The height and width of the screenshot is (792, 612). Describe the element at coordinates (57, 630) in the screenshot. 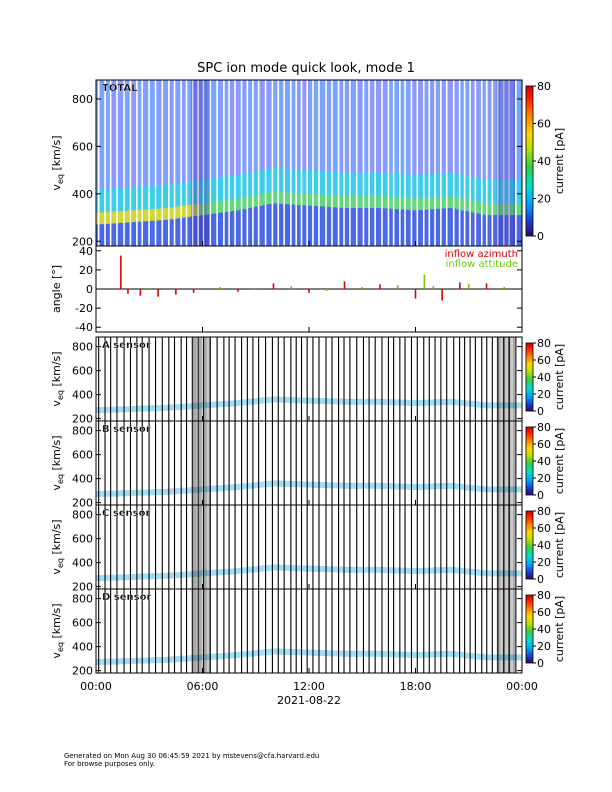

I see `y-axis-label: veq [km/s]` at that location.